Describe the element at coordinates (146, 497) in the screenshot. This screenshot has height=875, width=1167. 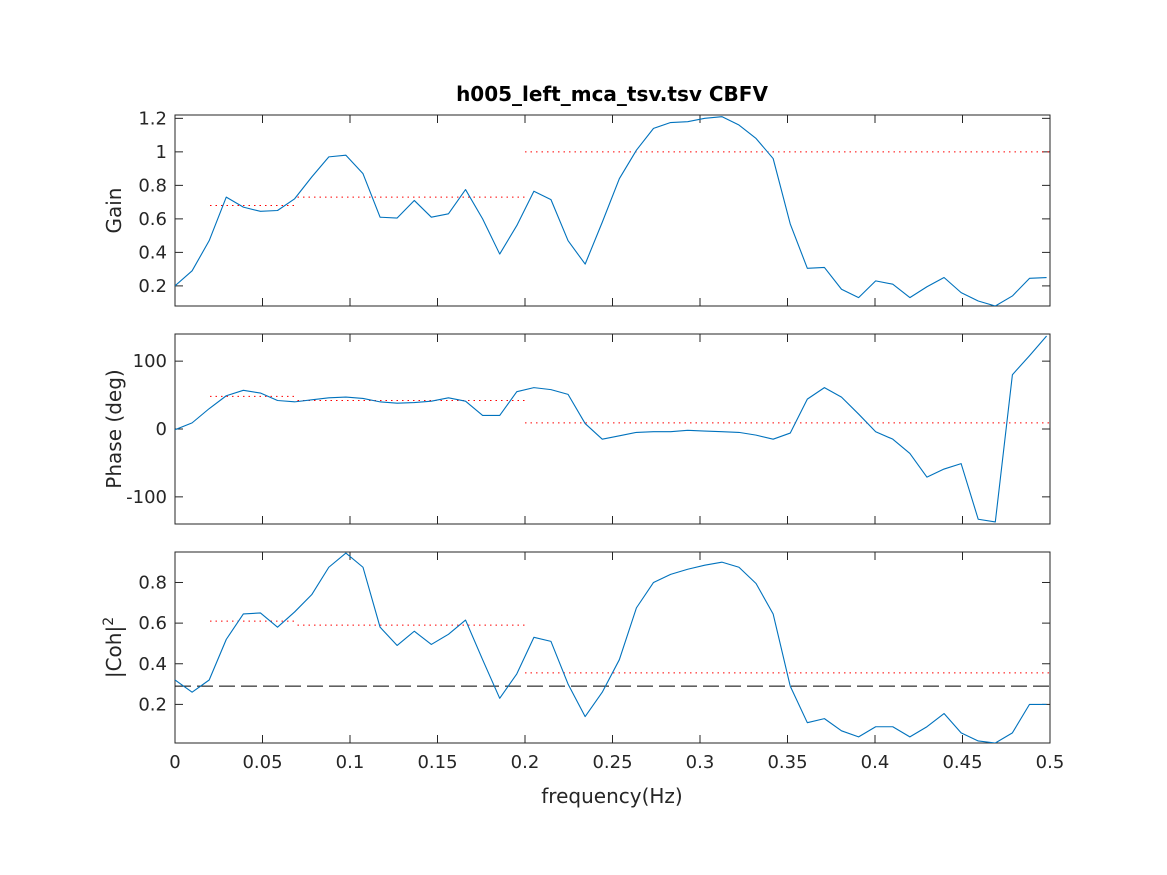
I see `phase-y-tick-label: -100` at that location.